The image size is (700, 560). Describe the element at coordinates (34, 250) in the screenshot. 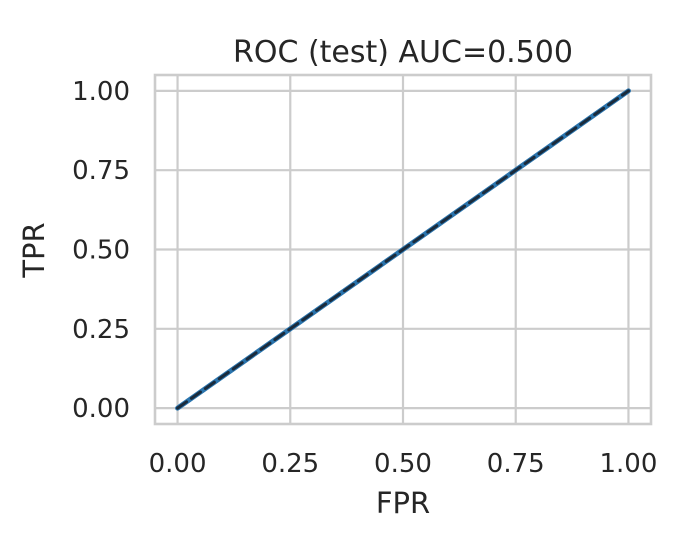

I see `y-axis-label: TPR` at that location.